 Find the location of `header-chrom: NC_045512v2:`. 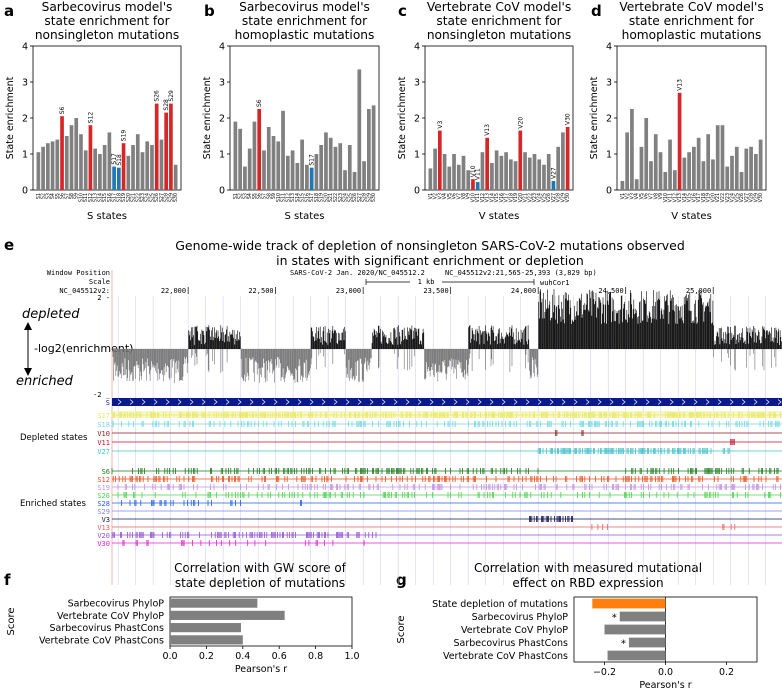

header-chrom: NC_045512v2: is located at coordinates (84, 291).